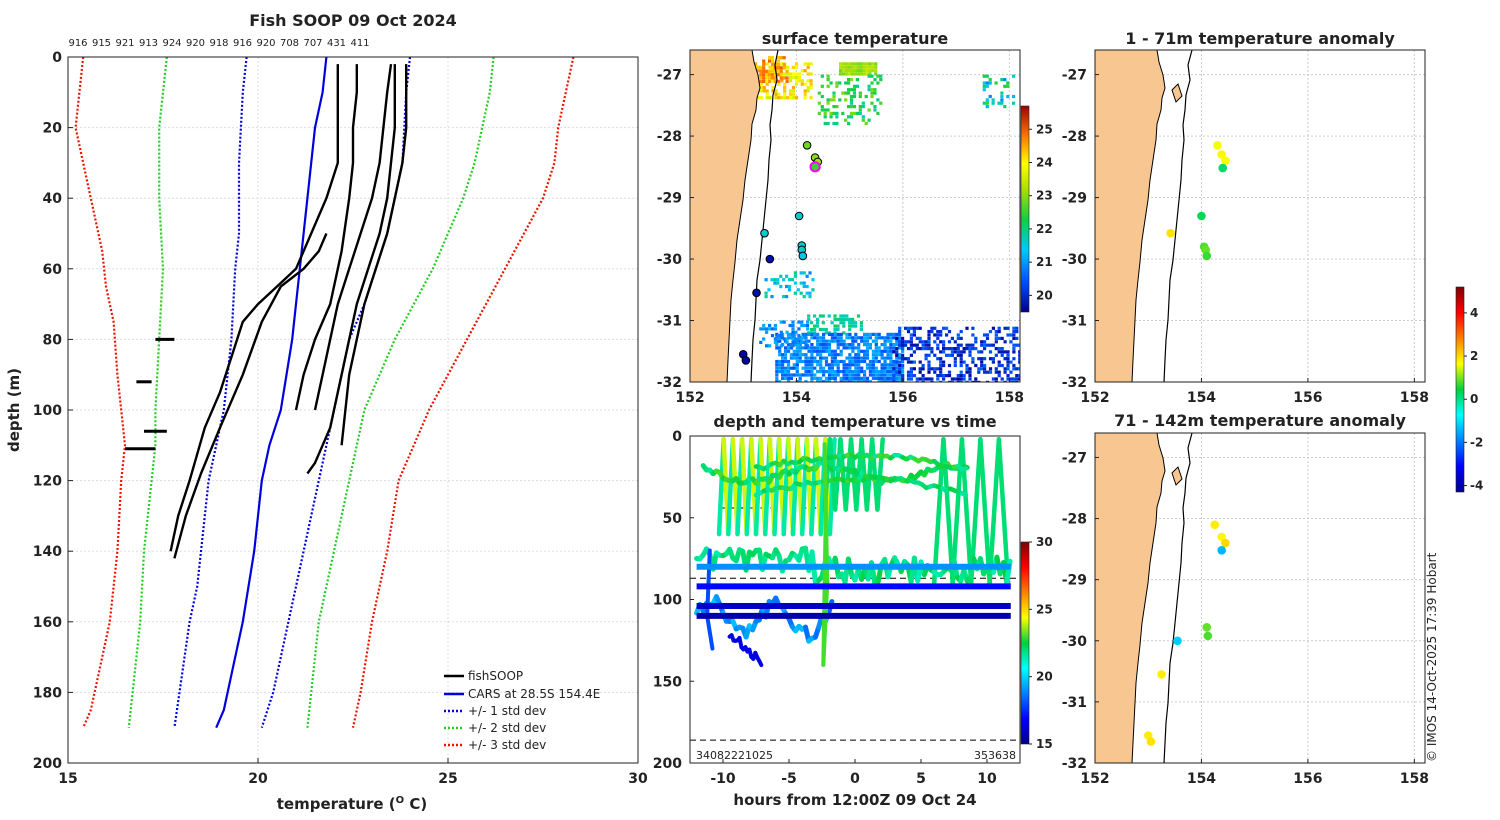 The width and height of the screenshot is (1500, 820). I want to click on sst-isobath, so click(764, 216).